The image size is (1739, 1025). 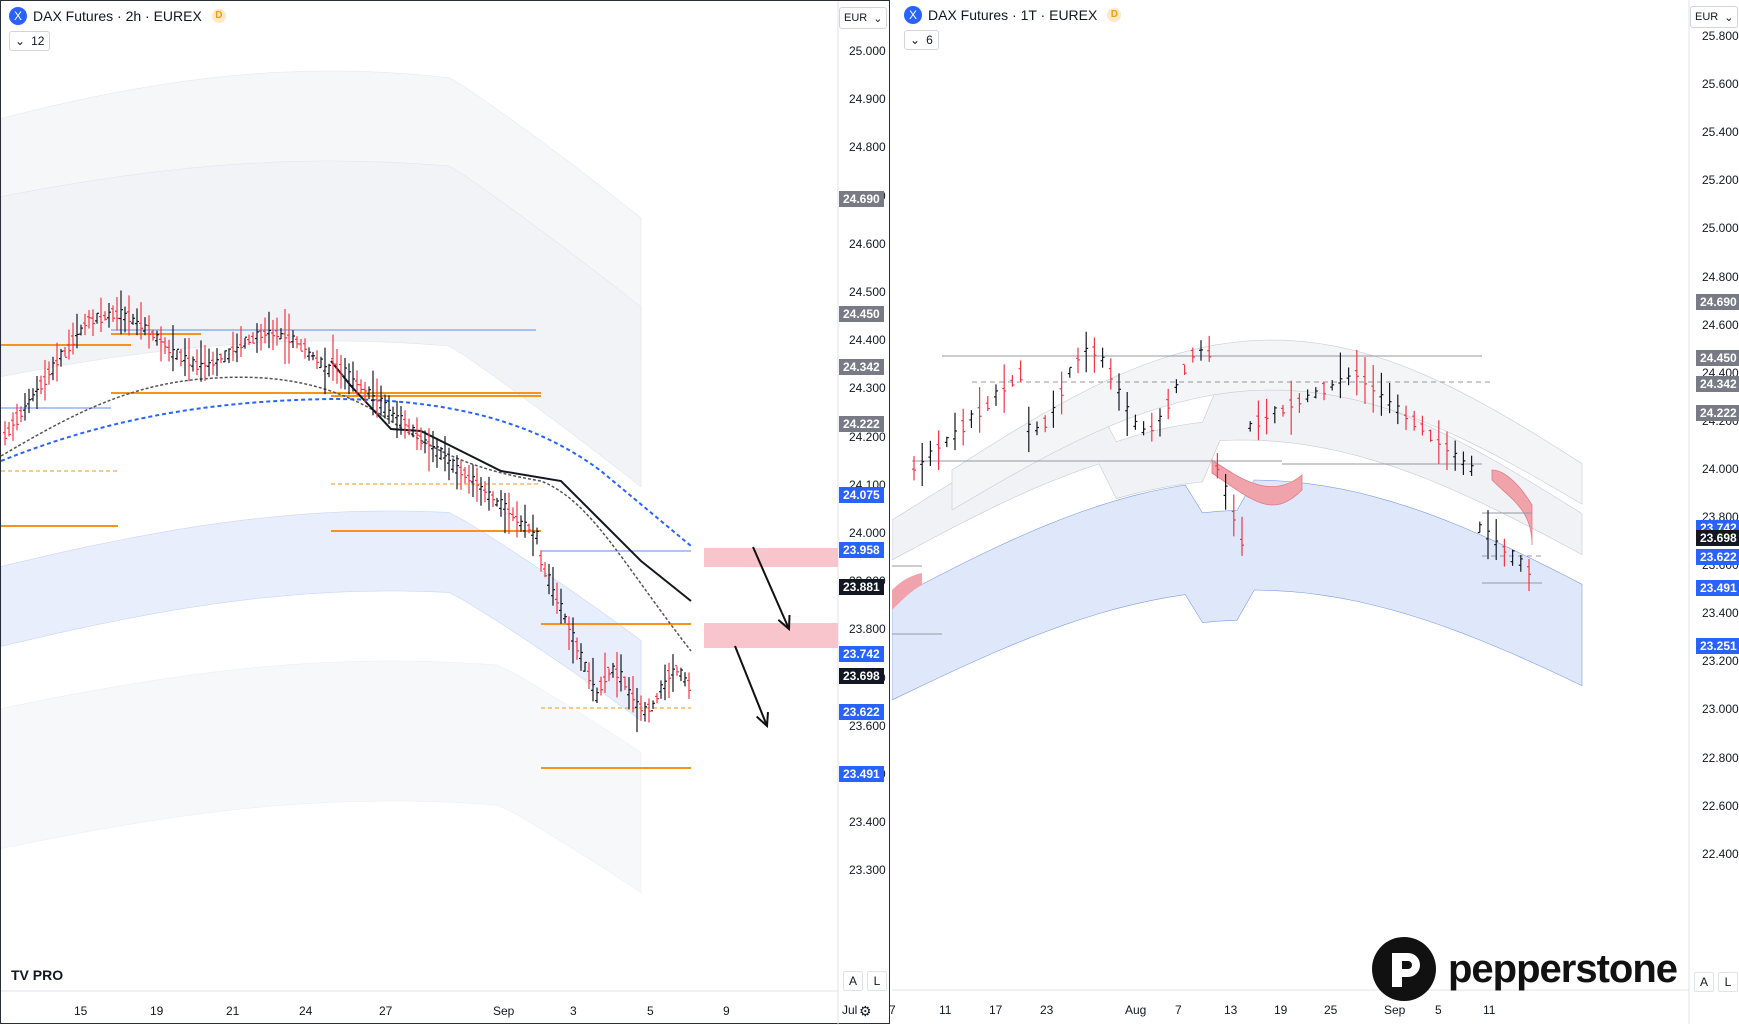 What do you see at coordinates (1707, 17) in the screenshot?
I see `right-currency-label: EUR` at bounding box center [1707, 17].